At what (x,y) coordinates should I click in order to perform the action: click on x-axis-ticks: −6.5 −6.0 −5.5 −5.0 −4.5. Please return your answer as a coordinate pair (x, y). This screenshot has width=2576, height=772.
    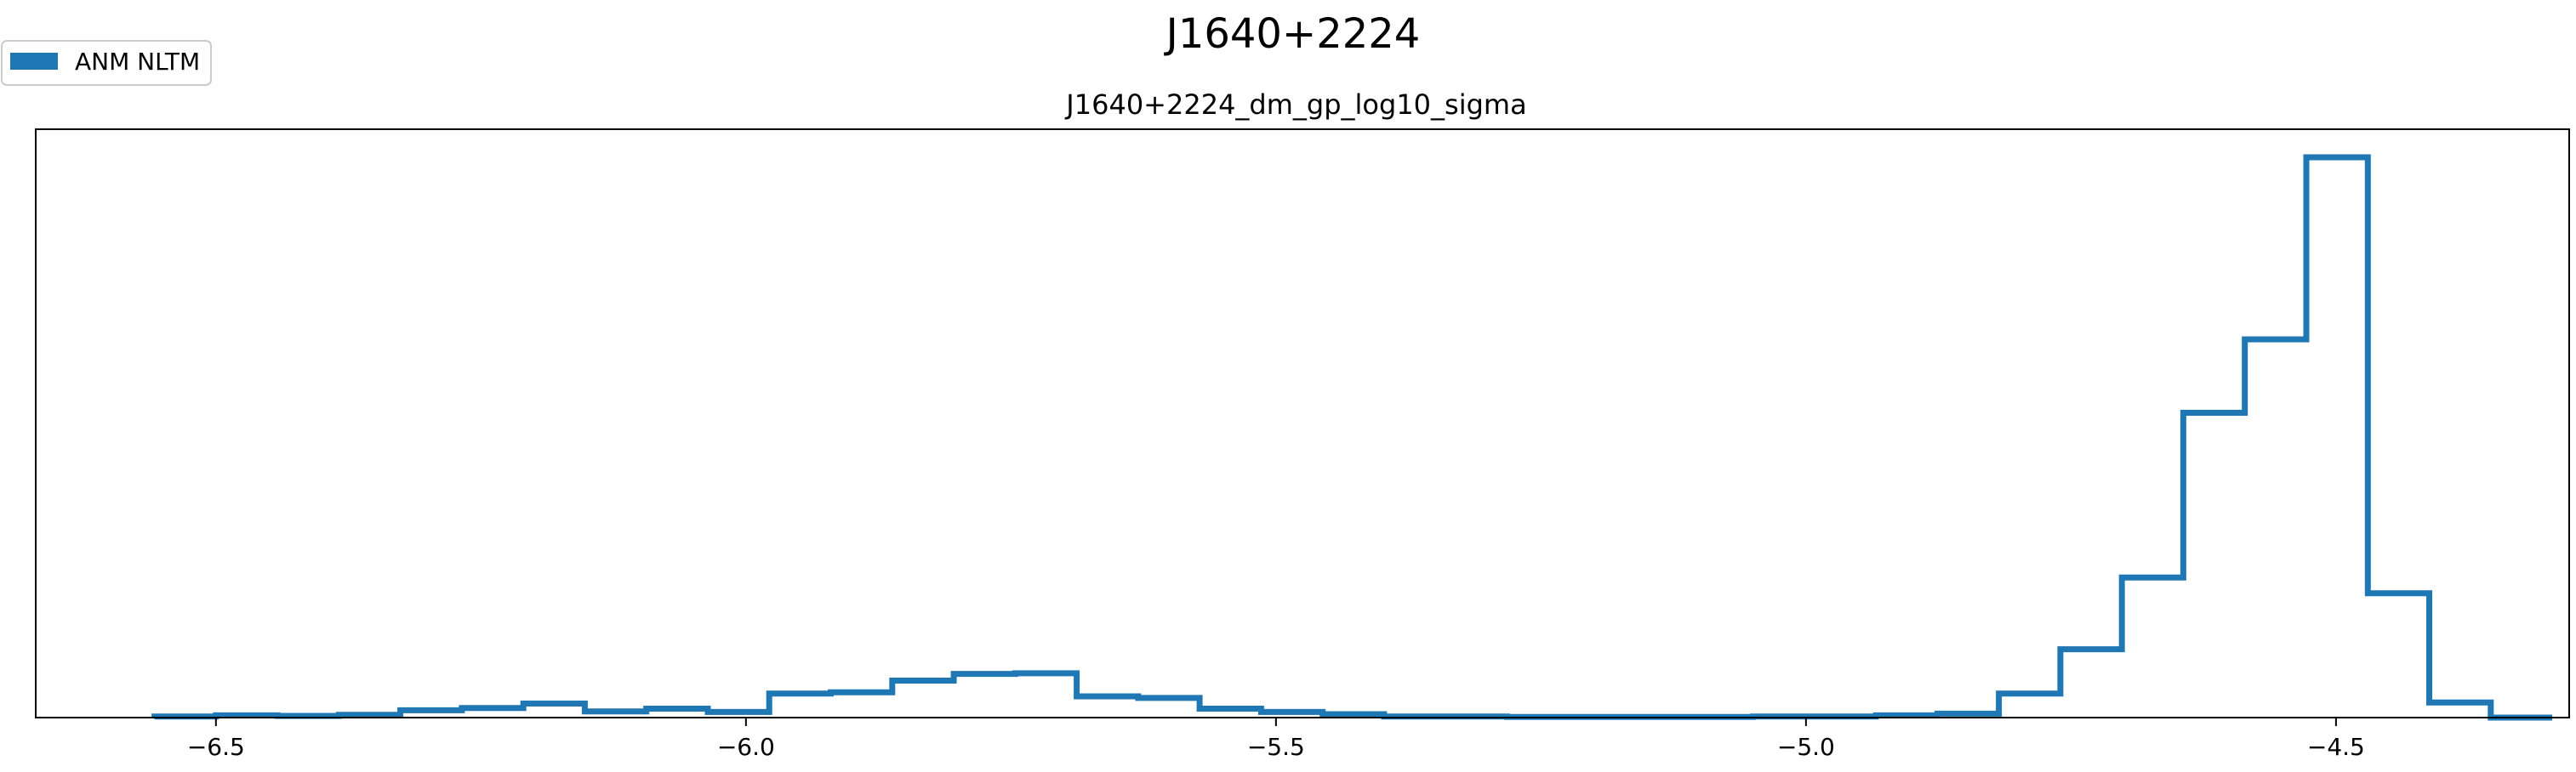
    Looking at the image, I should click on (1276, 739).